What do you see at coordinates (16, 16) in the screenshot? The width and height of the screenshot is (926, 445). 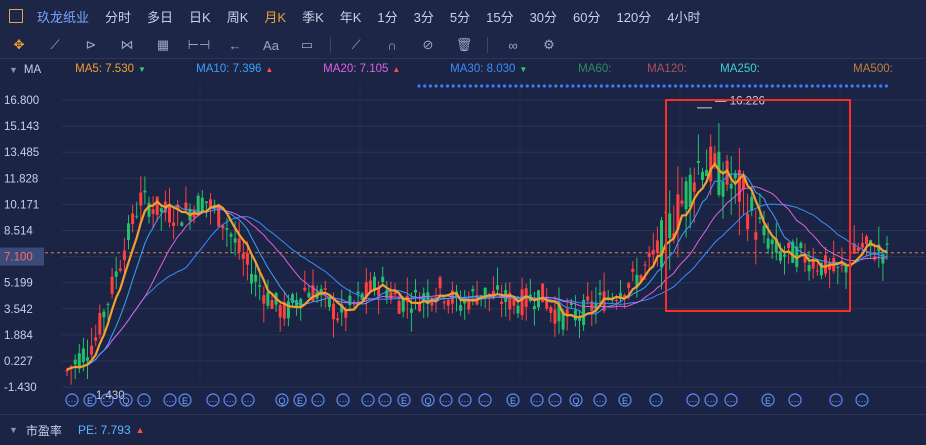 I see `menu-icon` at bounding box center [16, 16].